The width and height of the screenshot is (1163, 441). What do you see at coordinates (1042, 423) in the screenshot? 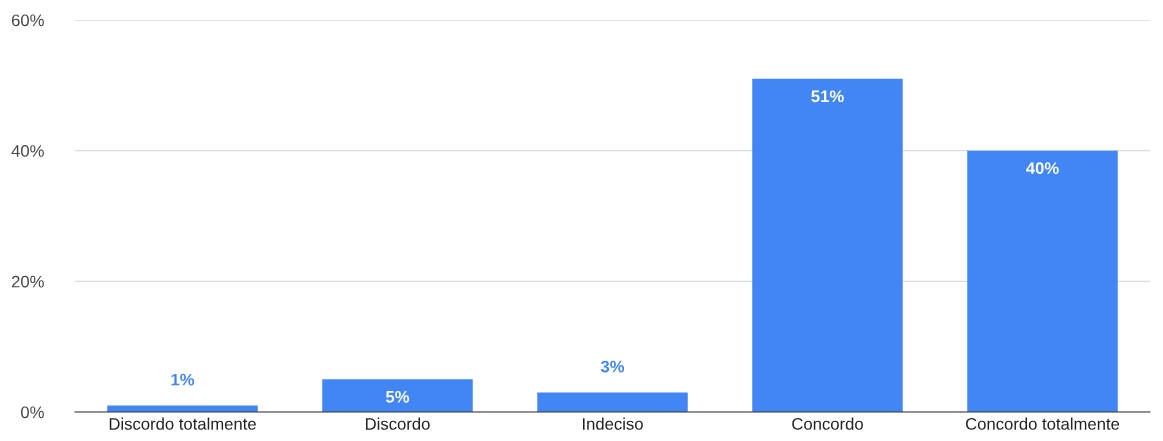
I see `x-tick-label: Concordo totalmente` at bounding box center [1042, 423].